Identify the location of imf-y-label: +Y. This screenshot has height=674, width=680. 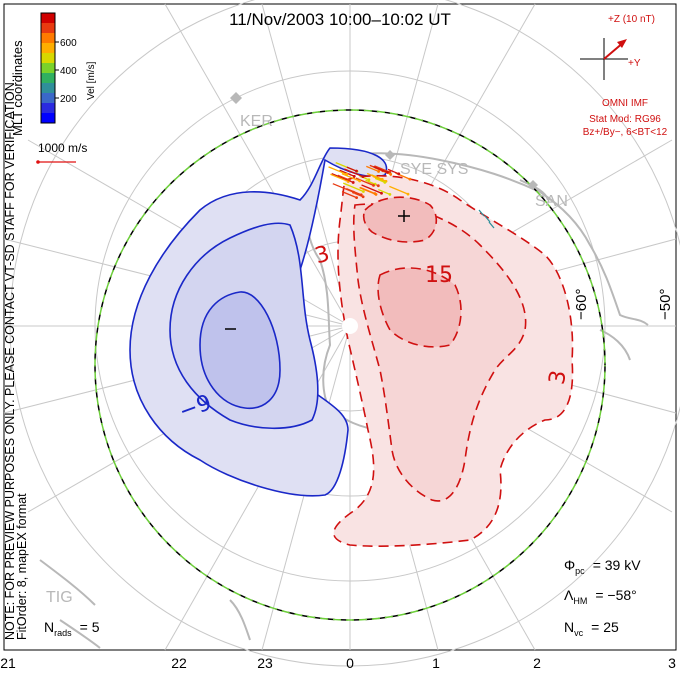
(634, 63).